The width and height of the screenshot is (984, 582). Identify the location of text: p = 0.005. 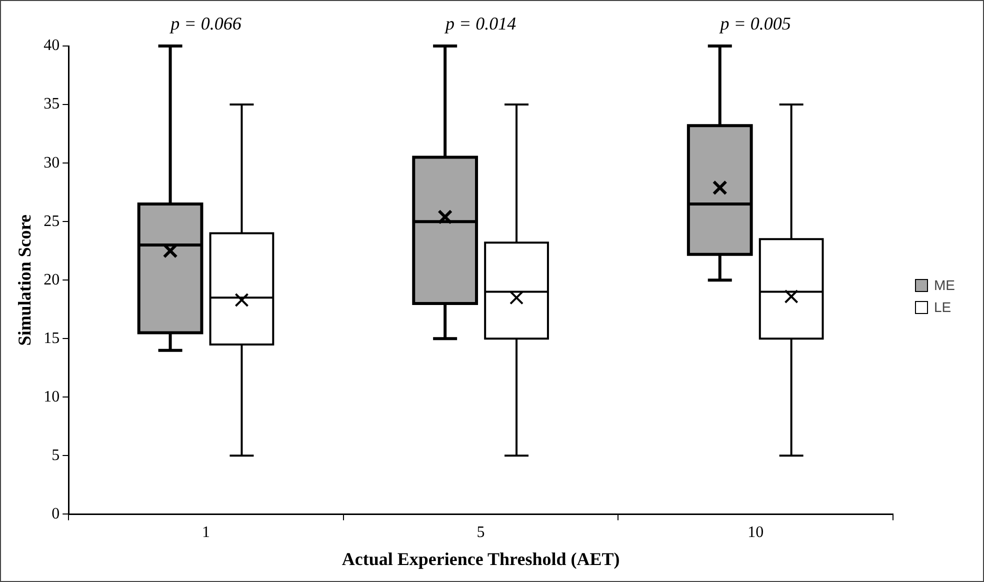
(754, 24).